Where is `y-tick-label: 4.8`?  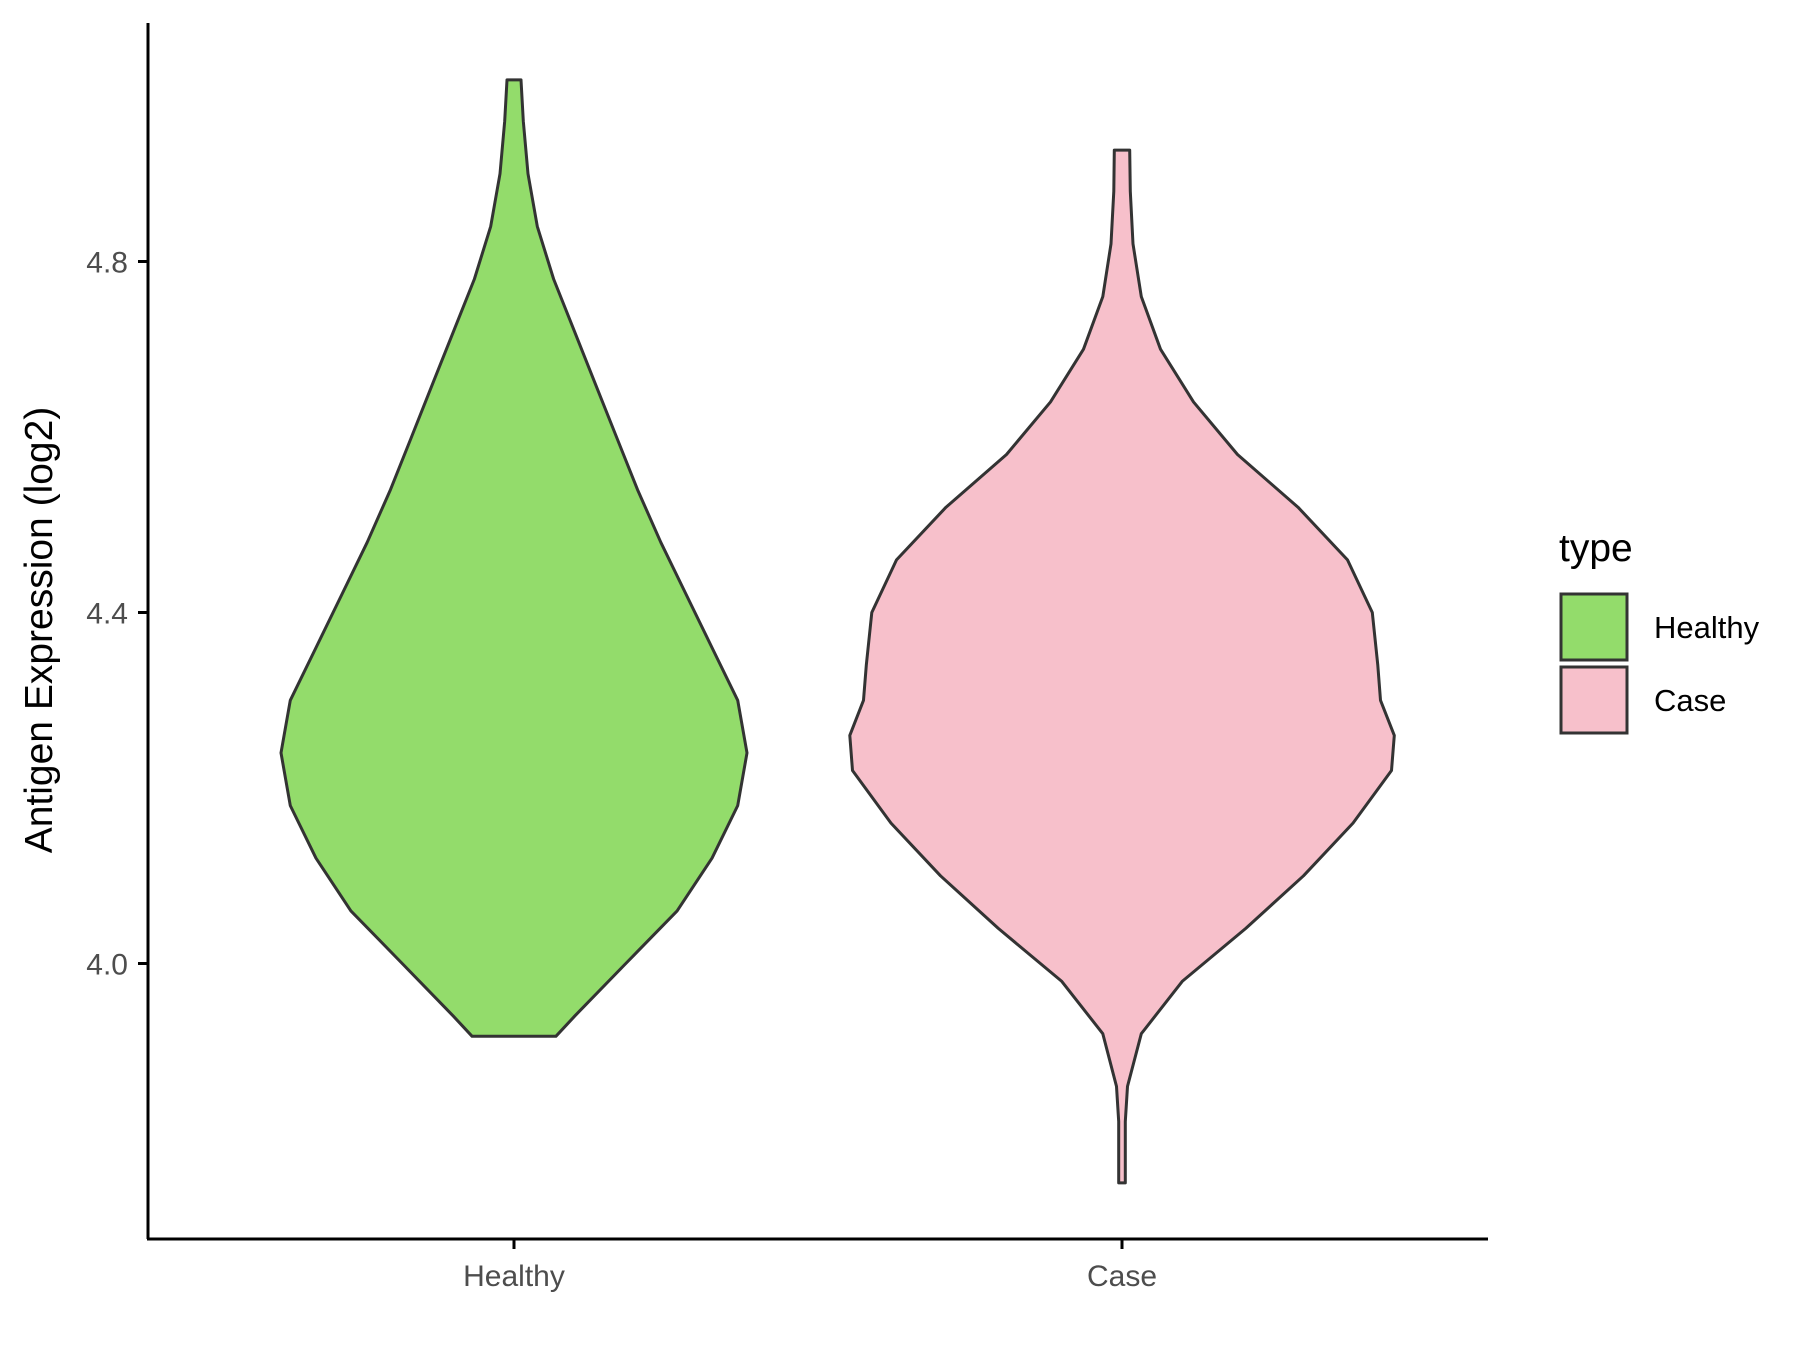
y-tick-label: 4.8 is located at coordinates (107, 263).